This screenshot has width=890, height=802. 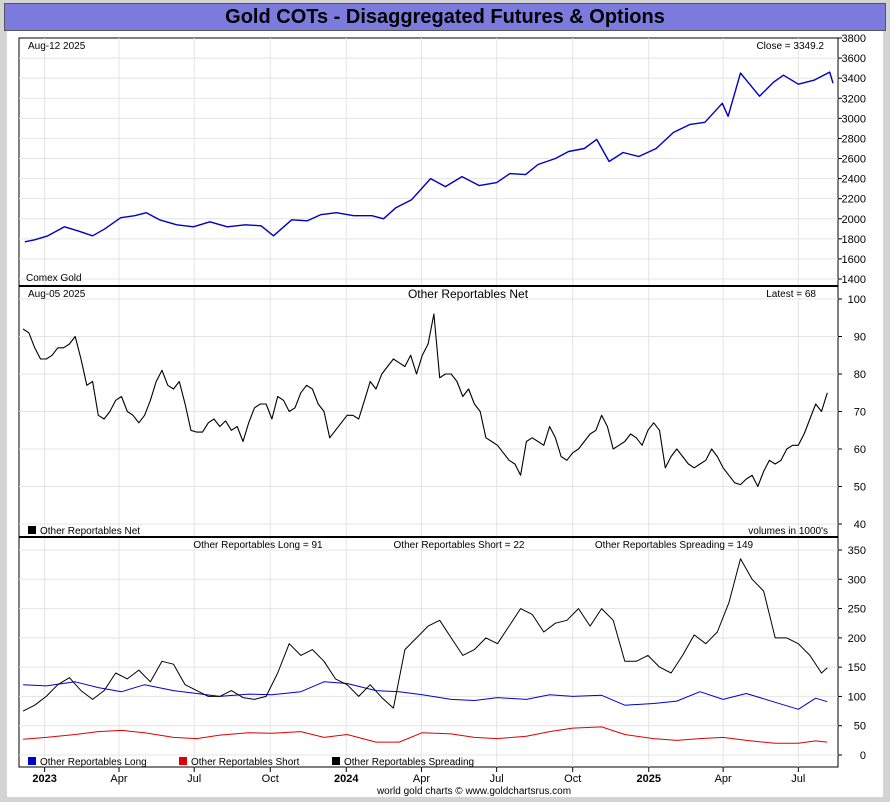 What do you see at coordinates (857, 580) in the screenshot?
I see `y-tick-label: 300` at bounding box center [857, 580].